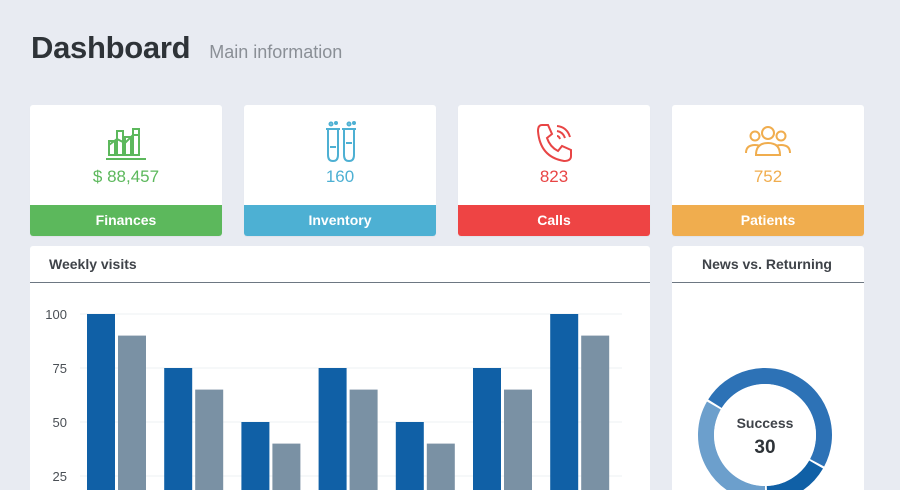 The width and height of the screenshot is (900, 490). I want to click on inventory-value: 160, so click(340, 176).